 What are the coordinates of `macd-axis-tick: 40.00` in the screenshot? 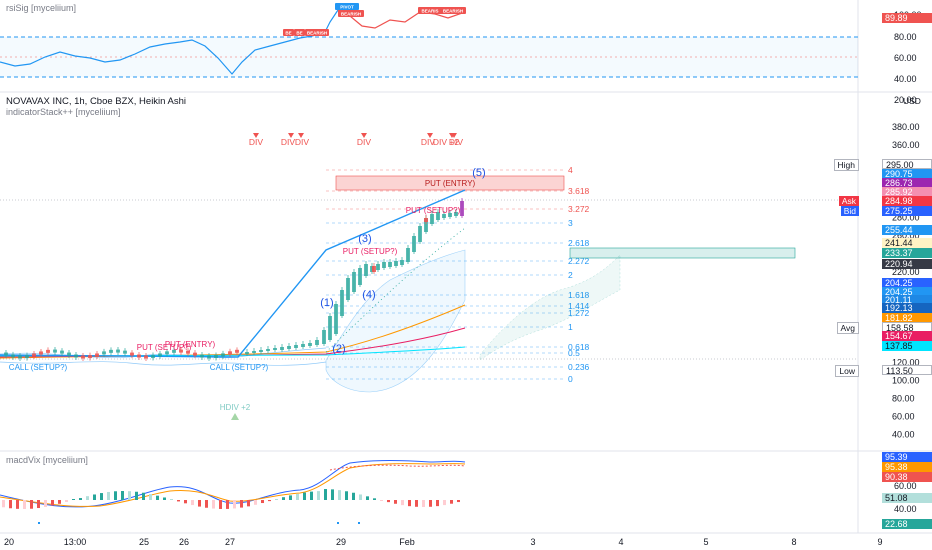 It's located at (905, 509).